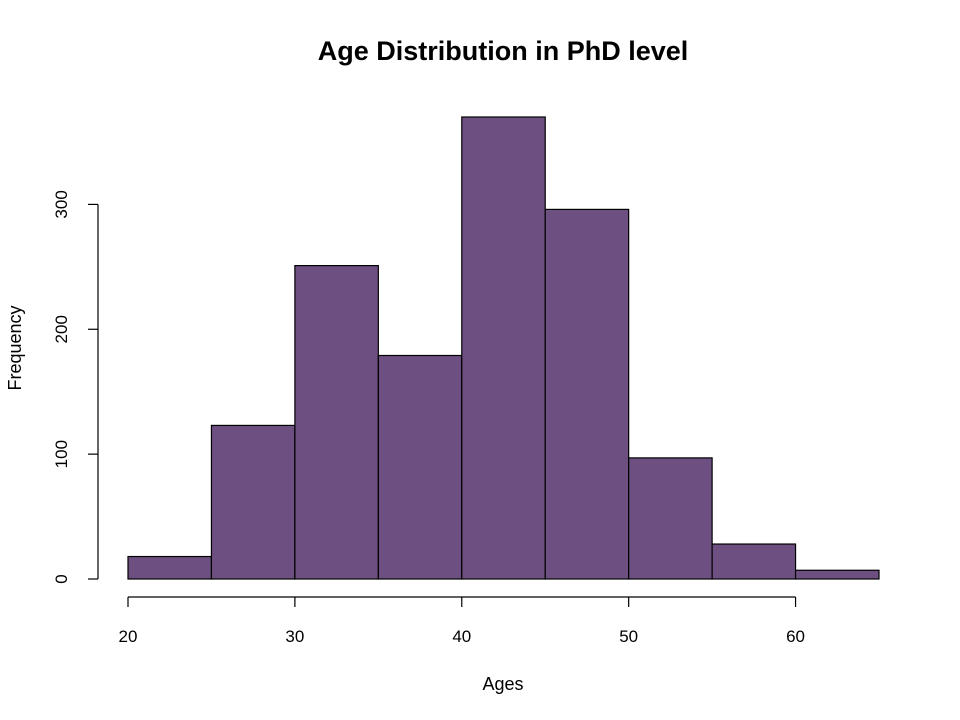 This screenshot has width=960, height=720. I want to click on x-tick-label-20: 20, so click(128, 636).